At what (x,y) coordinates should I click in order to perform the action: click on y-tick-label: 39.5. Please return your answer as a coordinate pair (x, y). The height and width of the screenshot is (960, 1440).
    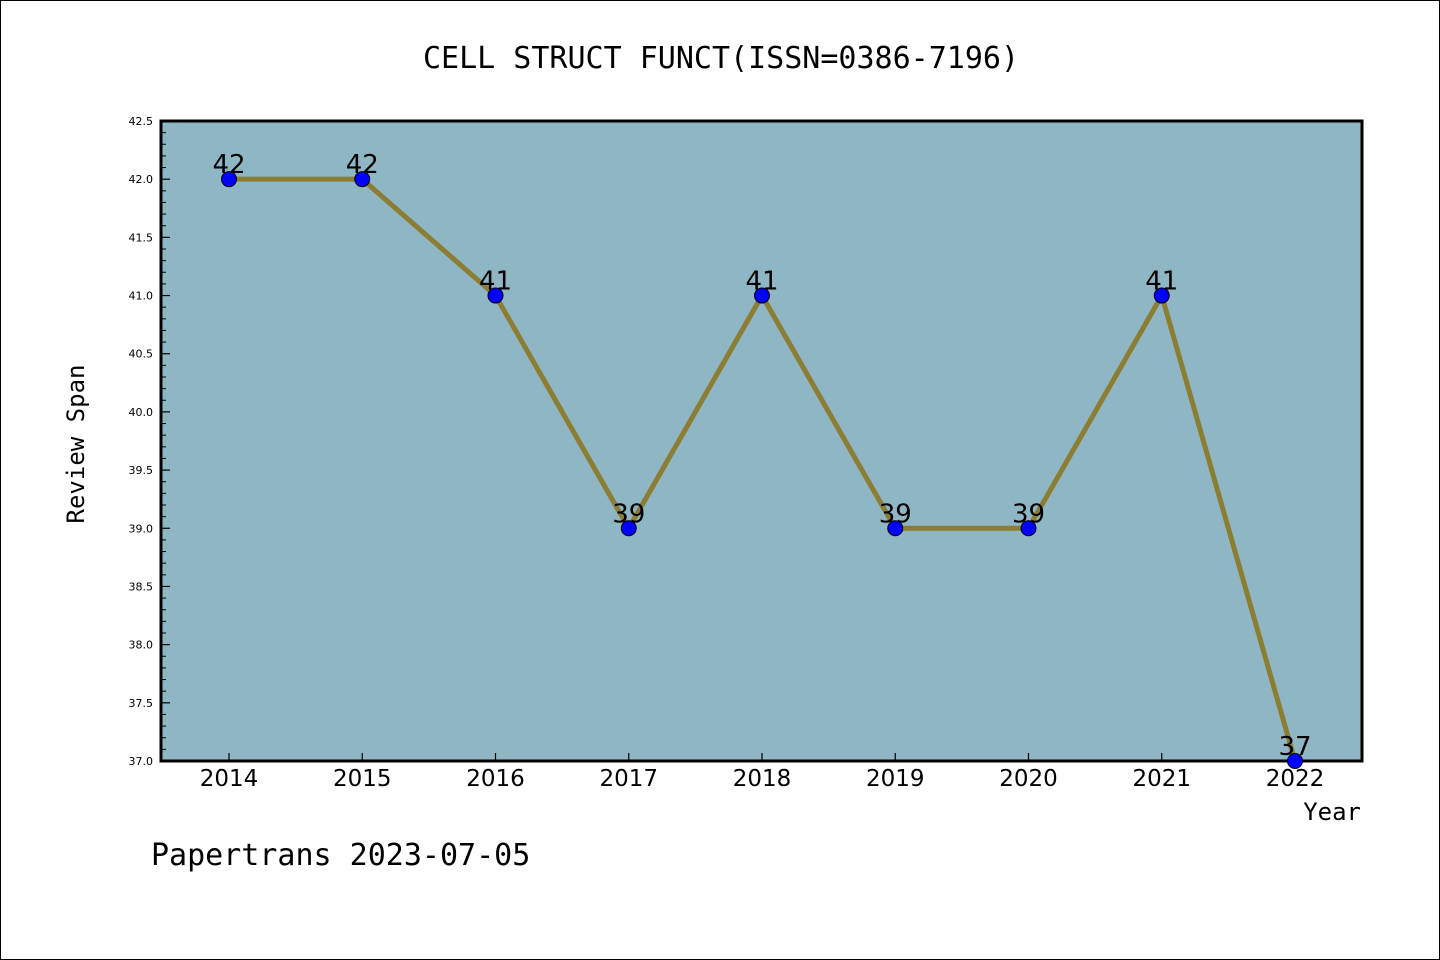
    Looking at the image, I should click on (141, 470).